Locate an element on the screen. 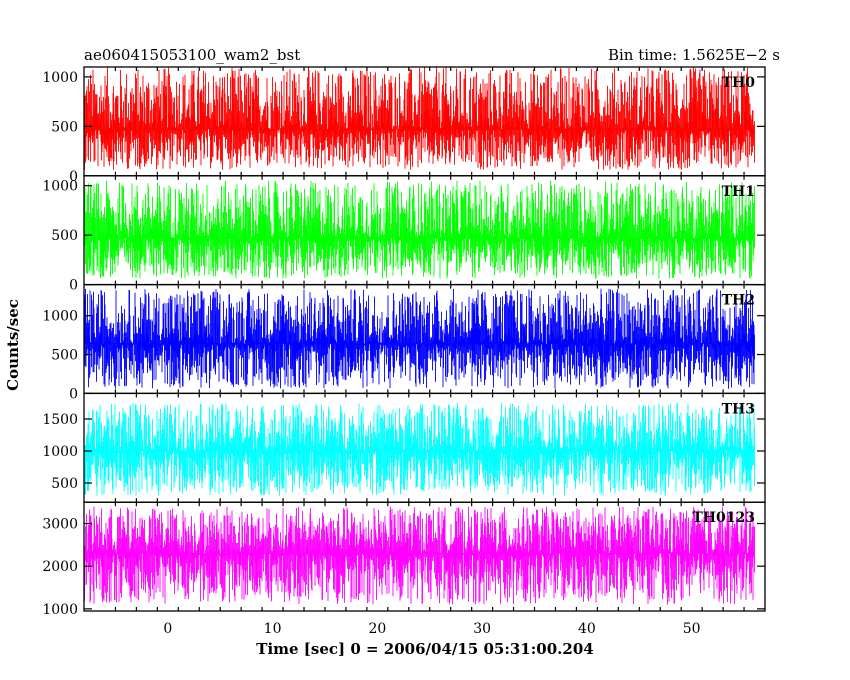  panel-th0: 0 500 1000 TH0 is located at coordinates (404, 125).